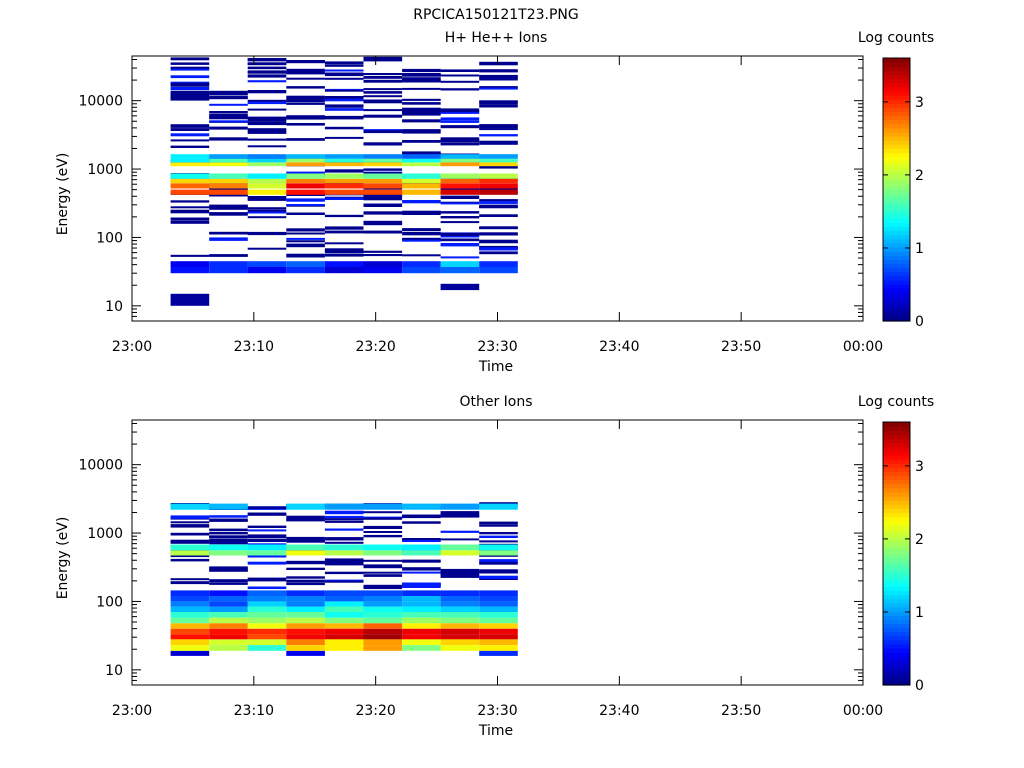  Describe the element at coordinates (105, 534) in the screenshot. I see `y-tick-label: 1000` at that location.